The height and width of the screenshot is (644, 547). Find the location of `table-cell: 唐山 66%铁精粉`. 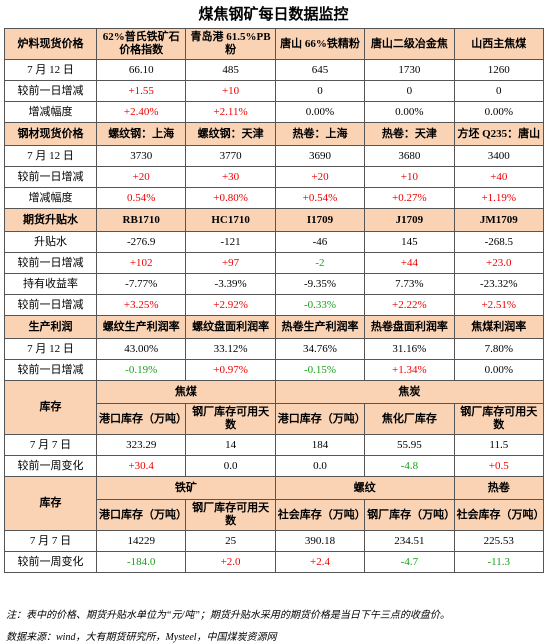

table-cell: 唐山 66%铁精粉 is located at coordinates (320, 44).